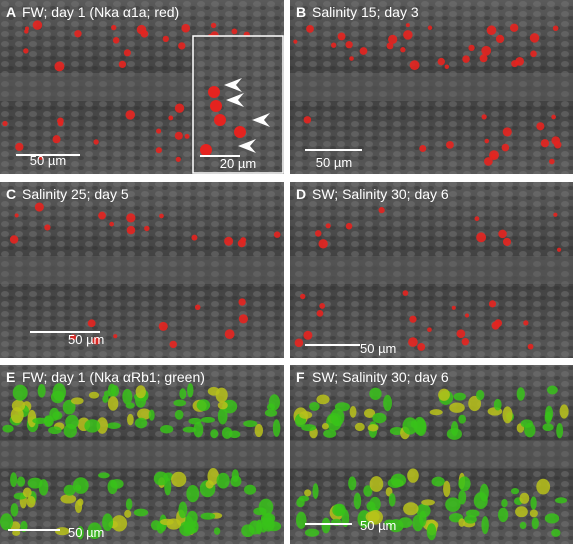  I want to click on panel-caption: FW; day 1 (Nka αRb1; green), so click(113, 377).